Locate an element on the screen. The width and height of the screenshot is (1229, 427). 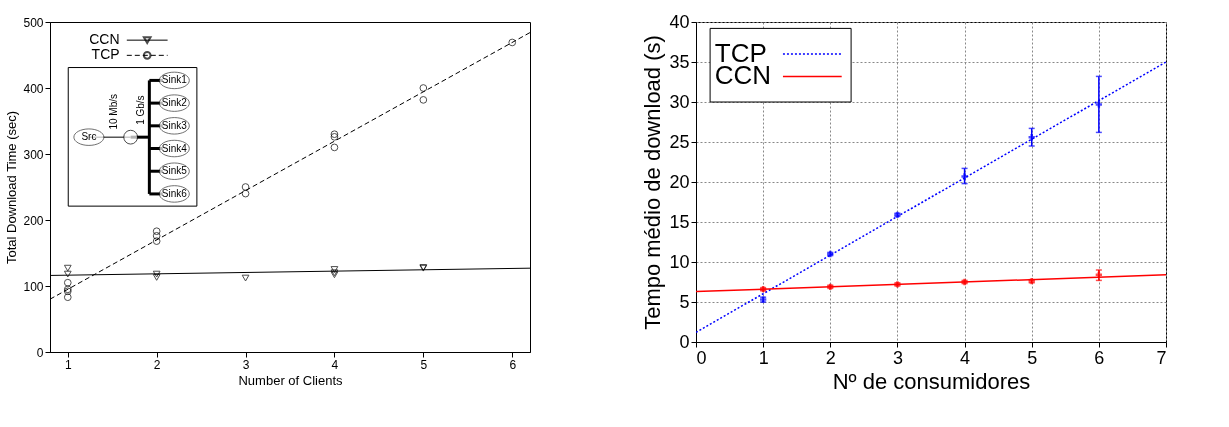
annotation: Src is located at coordinates (89, 137).